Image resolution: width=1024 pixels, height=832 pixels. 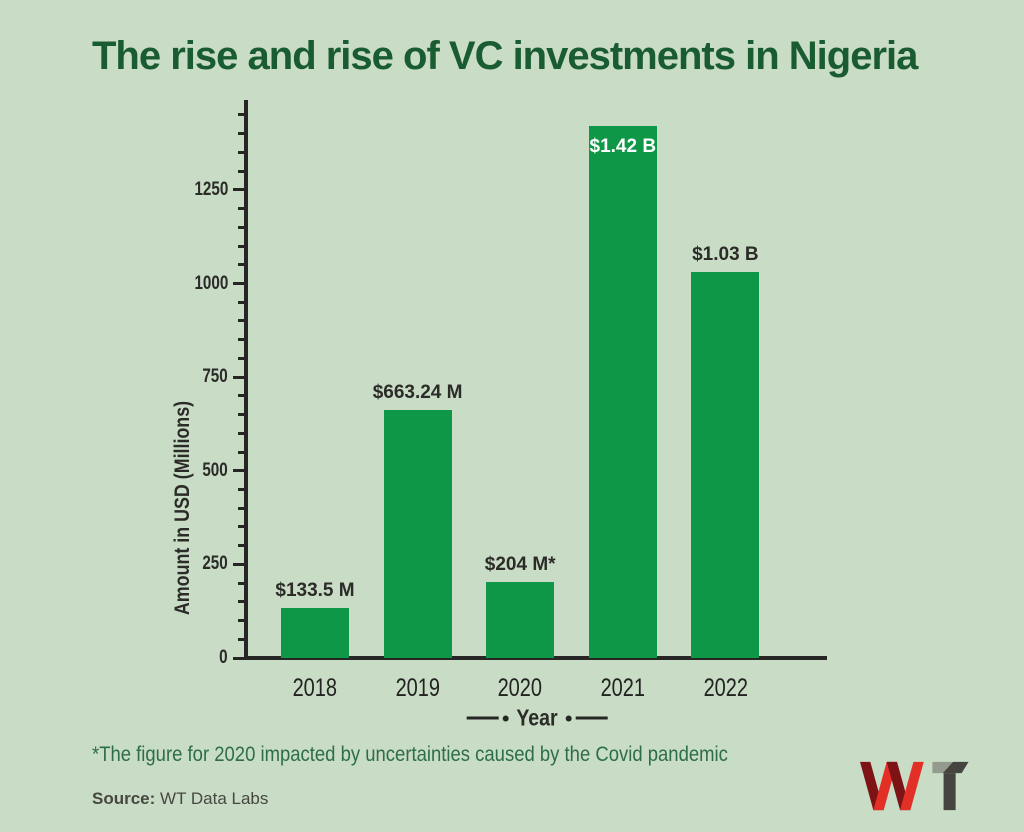 I want to click on x-tick-label-2021: 2021, so click(x=623, y=688).